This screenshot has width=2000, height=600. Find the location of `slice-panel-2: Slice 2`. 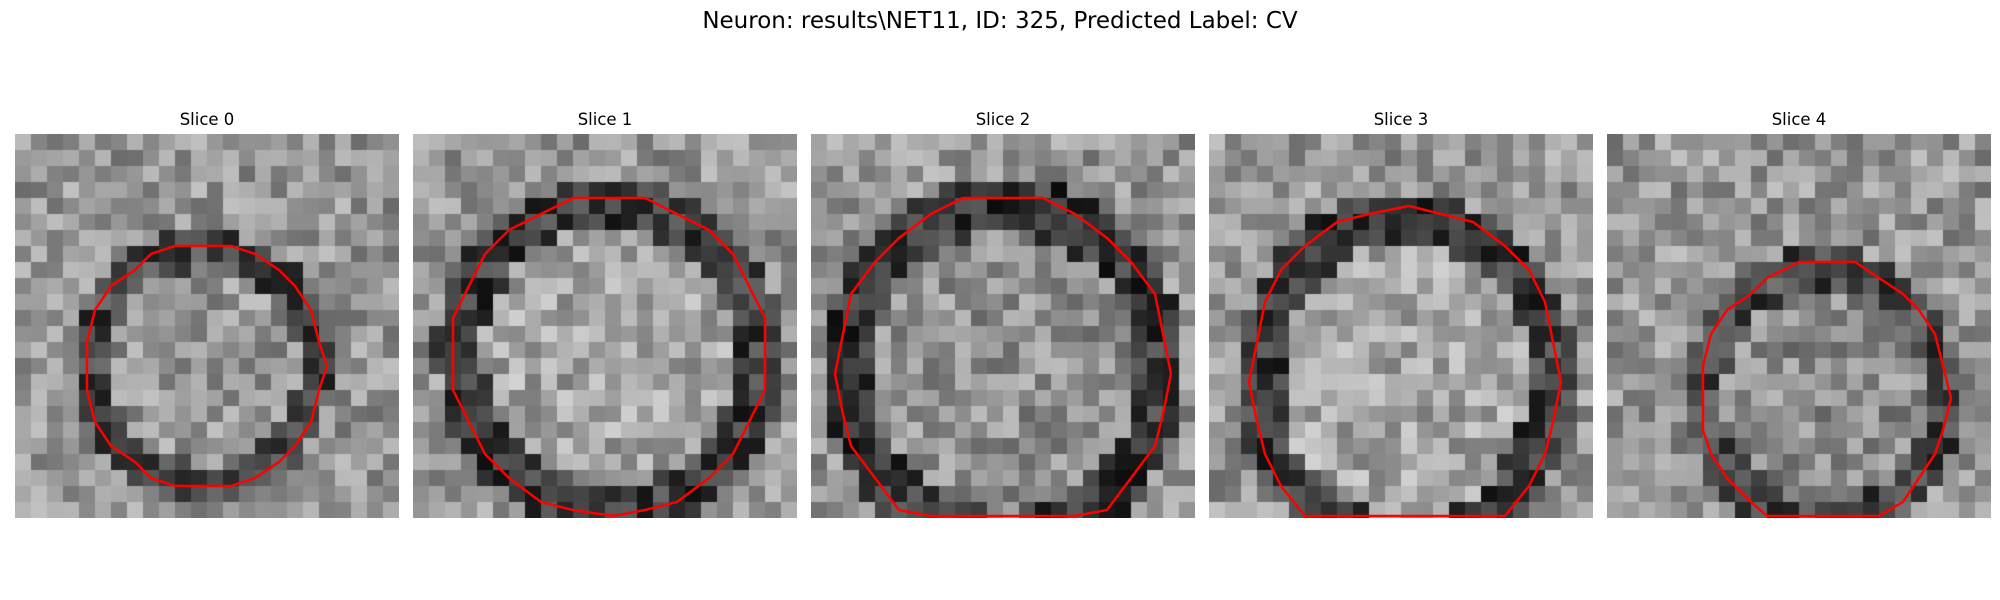

slice-panel-2: Slice 2 is located at coordinates (1003, 313).